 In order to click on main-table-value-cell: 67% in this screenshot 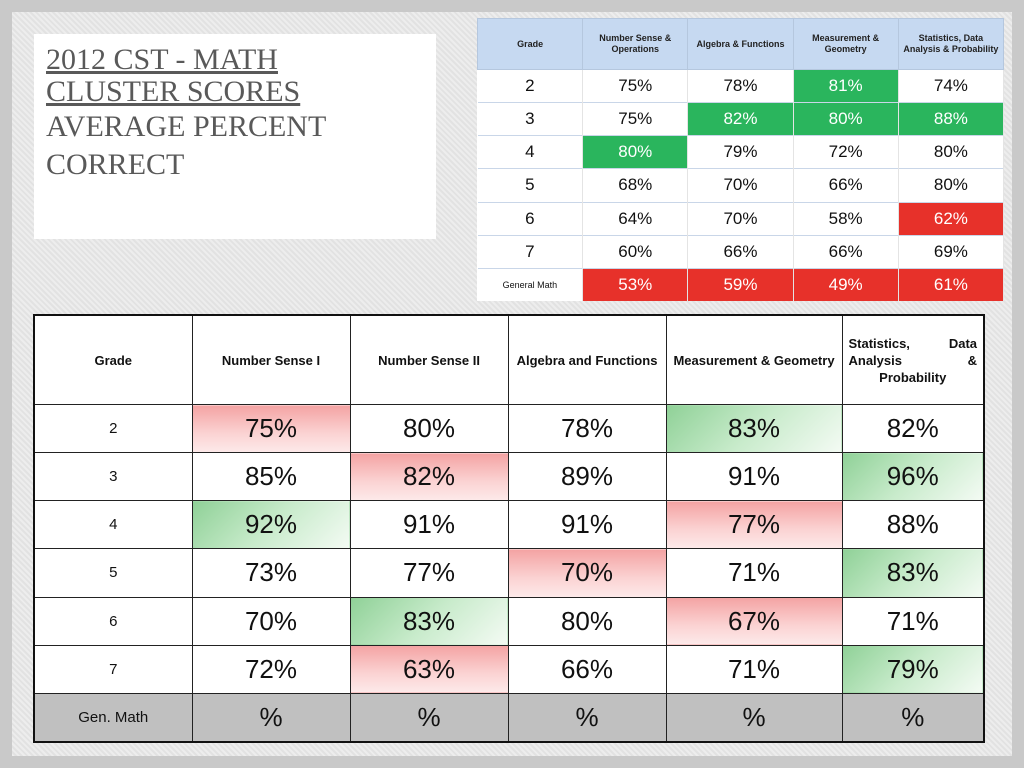, I will do `click(754, 621)`.